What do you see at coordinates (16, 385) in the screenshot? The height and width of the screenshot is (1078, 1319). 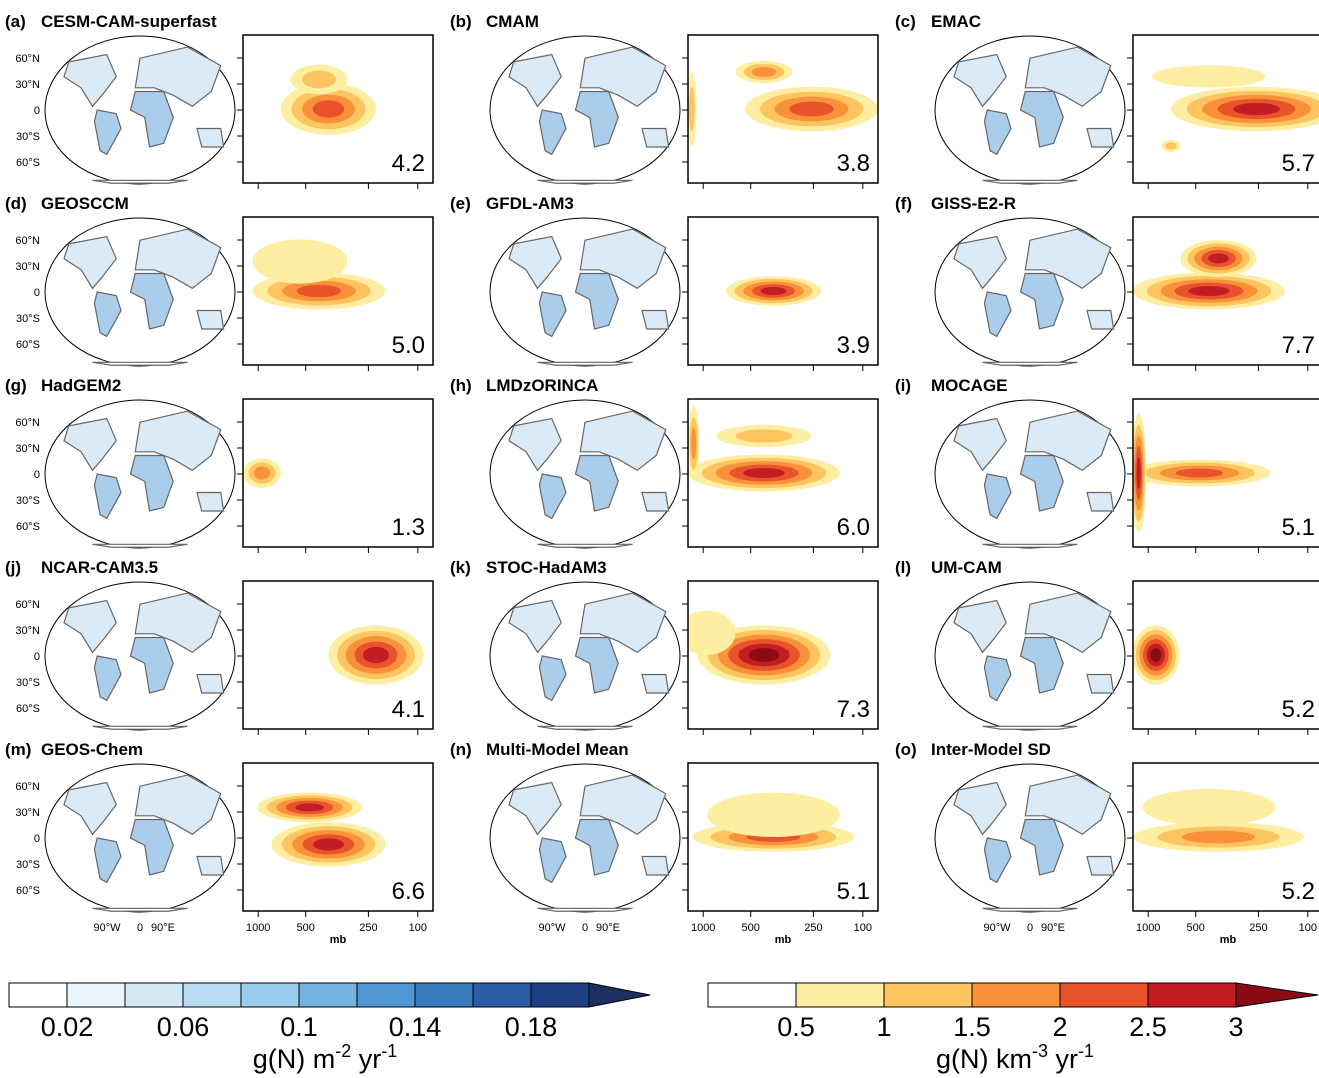 I see `panel-label: (g)` at bounding box center [16, 385].